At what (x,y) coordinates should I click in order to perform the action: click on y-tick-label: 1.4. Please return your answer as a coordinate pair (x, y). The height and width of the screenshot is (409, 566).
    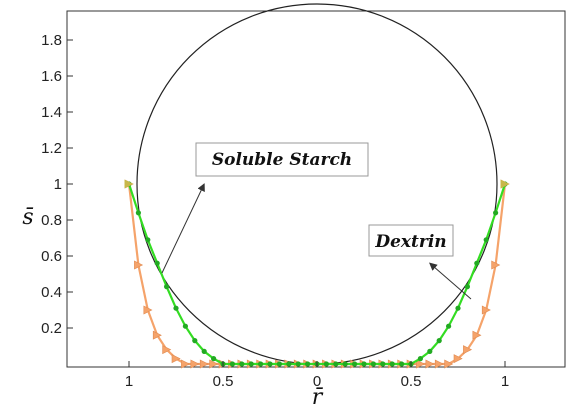
    Looking at the image, I should click on (51, 112).